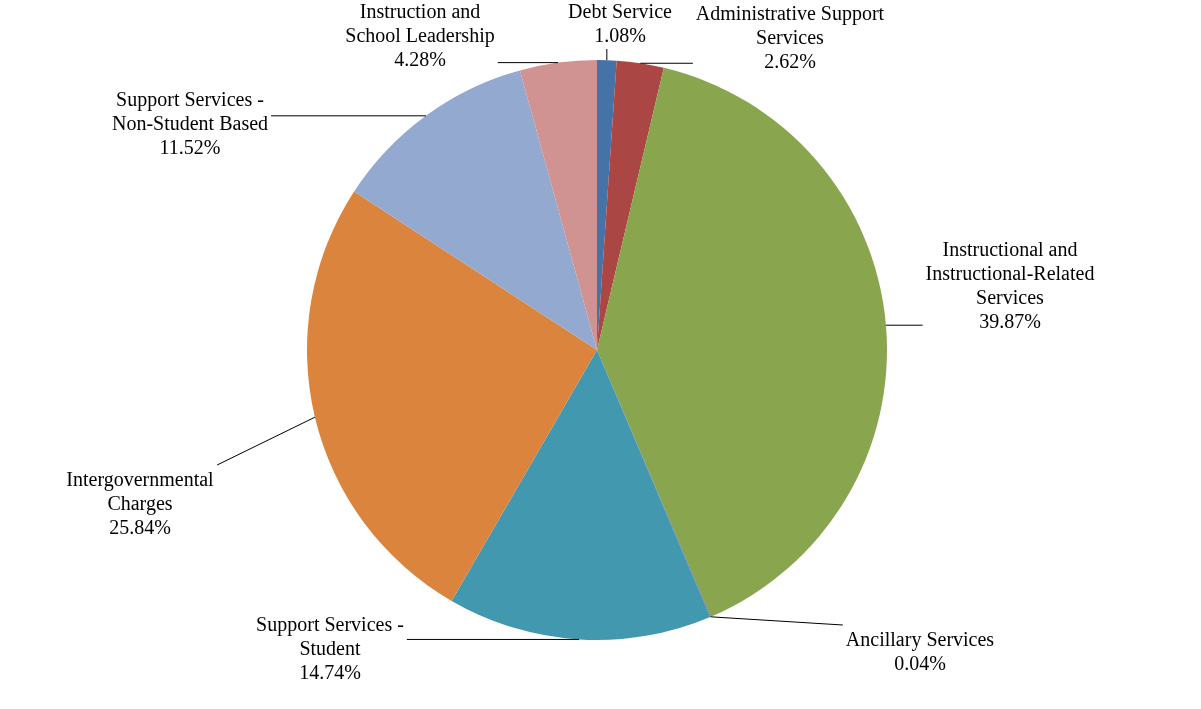 The image size is (1201, 709). Describe the element at coordinates (1010, 321) in the screenshot. I see `data-label: 39.87%` at that location.